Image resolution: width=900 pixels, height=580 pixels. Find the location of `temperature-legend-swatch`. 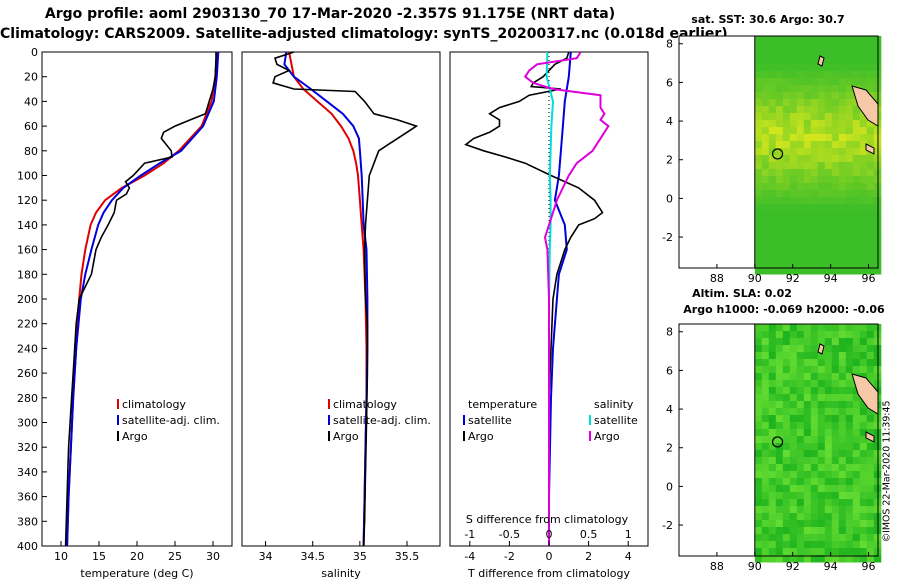

temperature-legend-swatch is located at coordinates (118, 436).